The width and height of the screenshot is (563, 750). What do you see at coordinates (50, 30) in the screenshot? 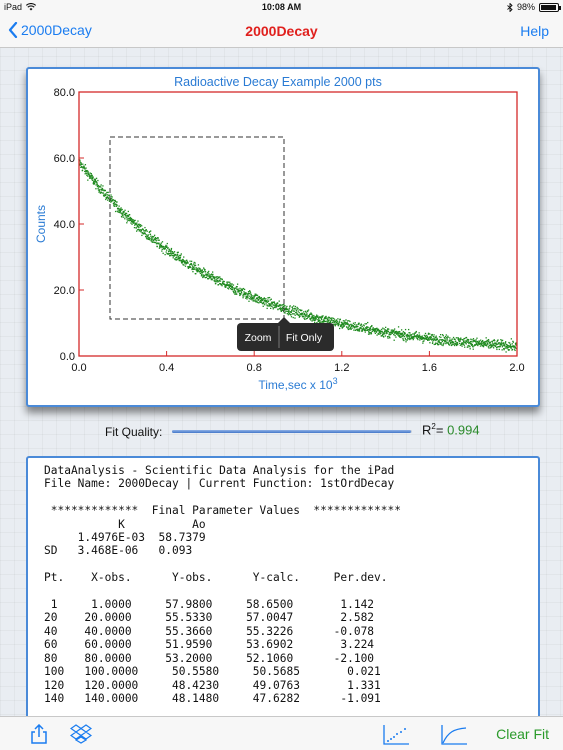
I see `back-button: 2000Decay` at bounding box center [50, 30].